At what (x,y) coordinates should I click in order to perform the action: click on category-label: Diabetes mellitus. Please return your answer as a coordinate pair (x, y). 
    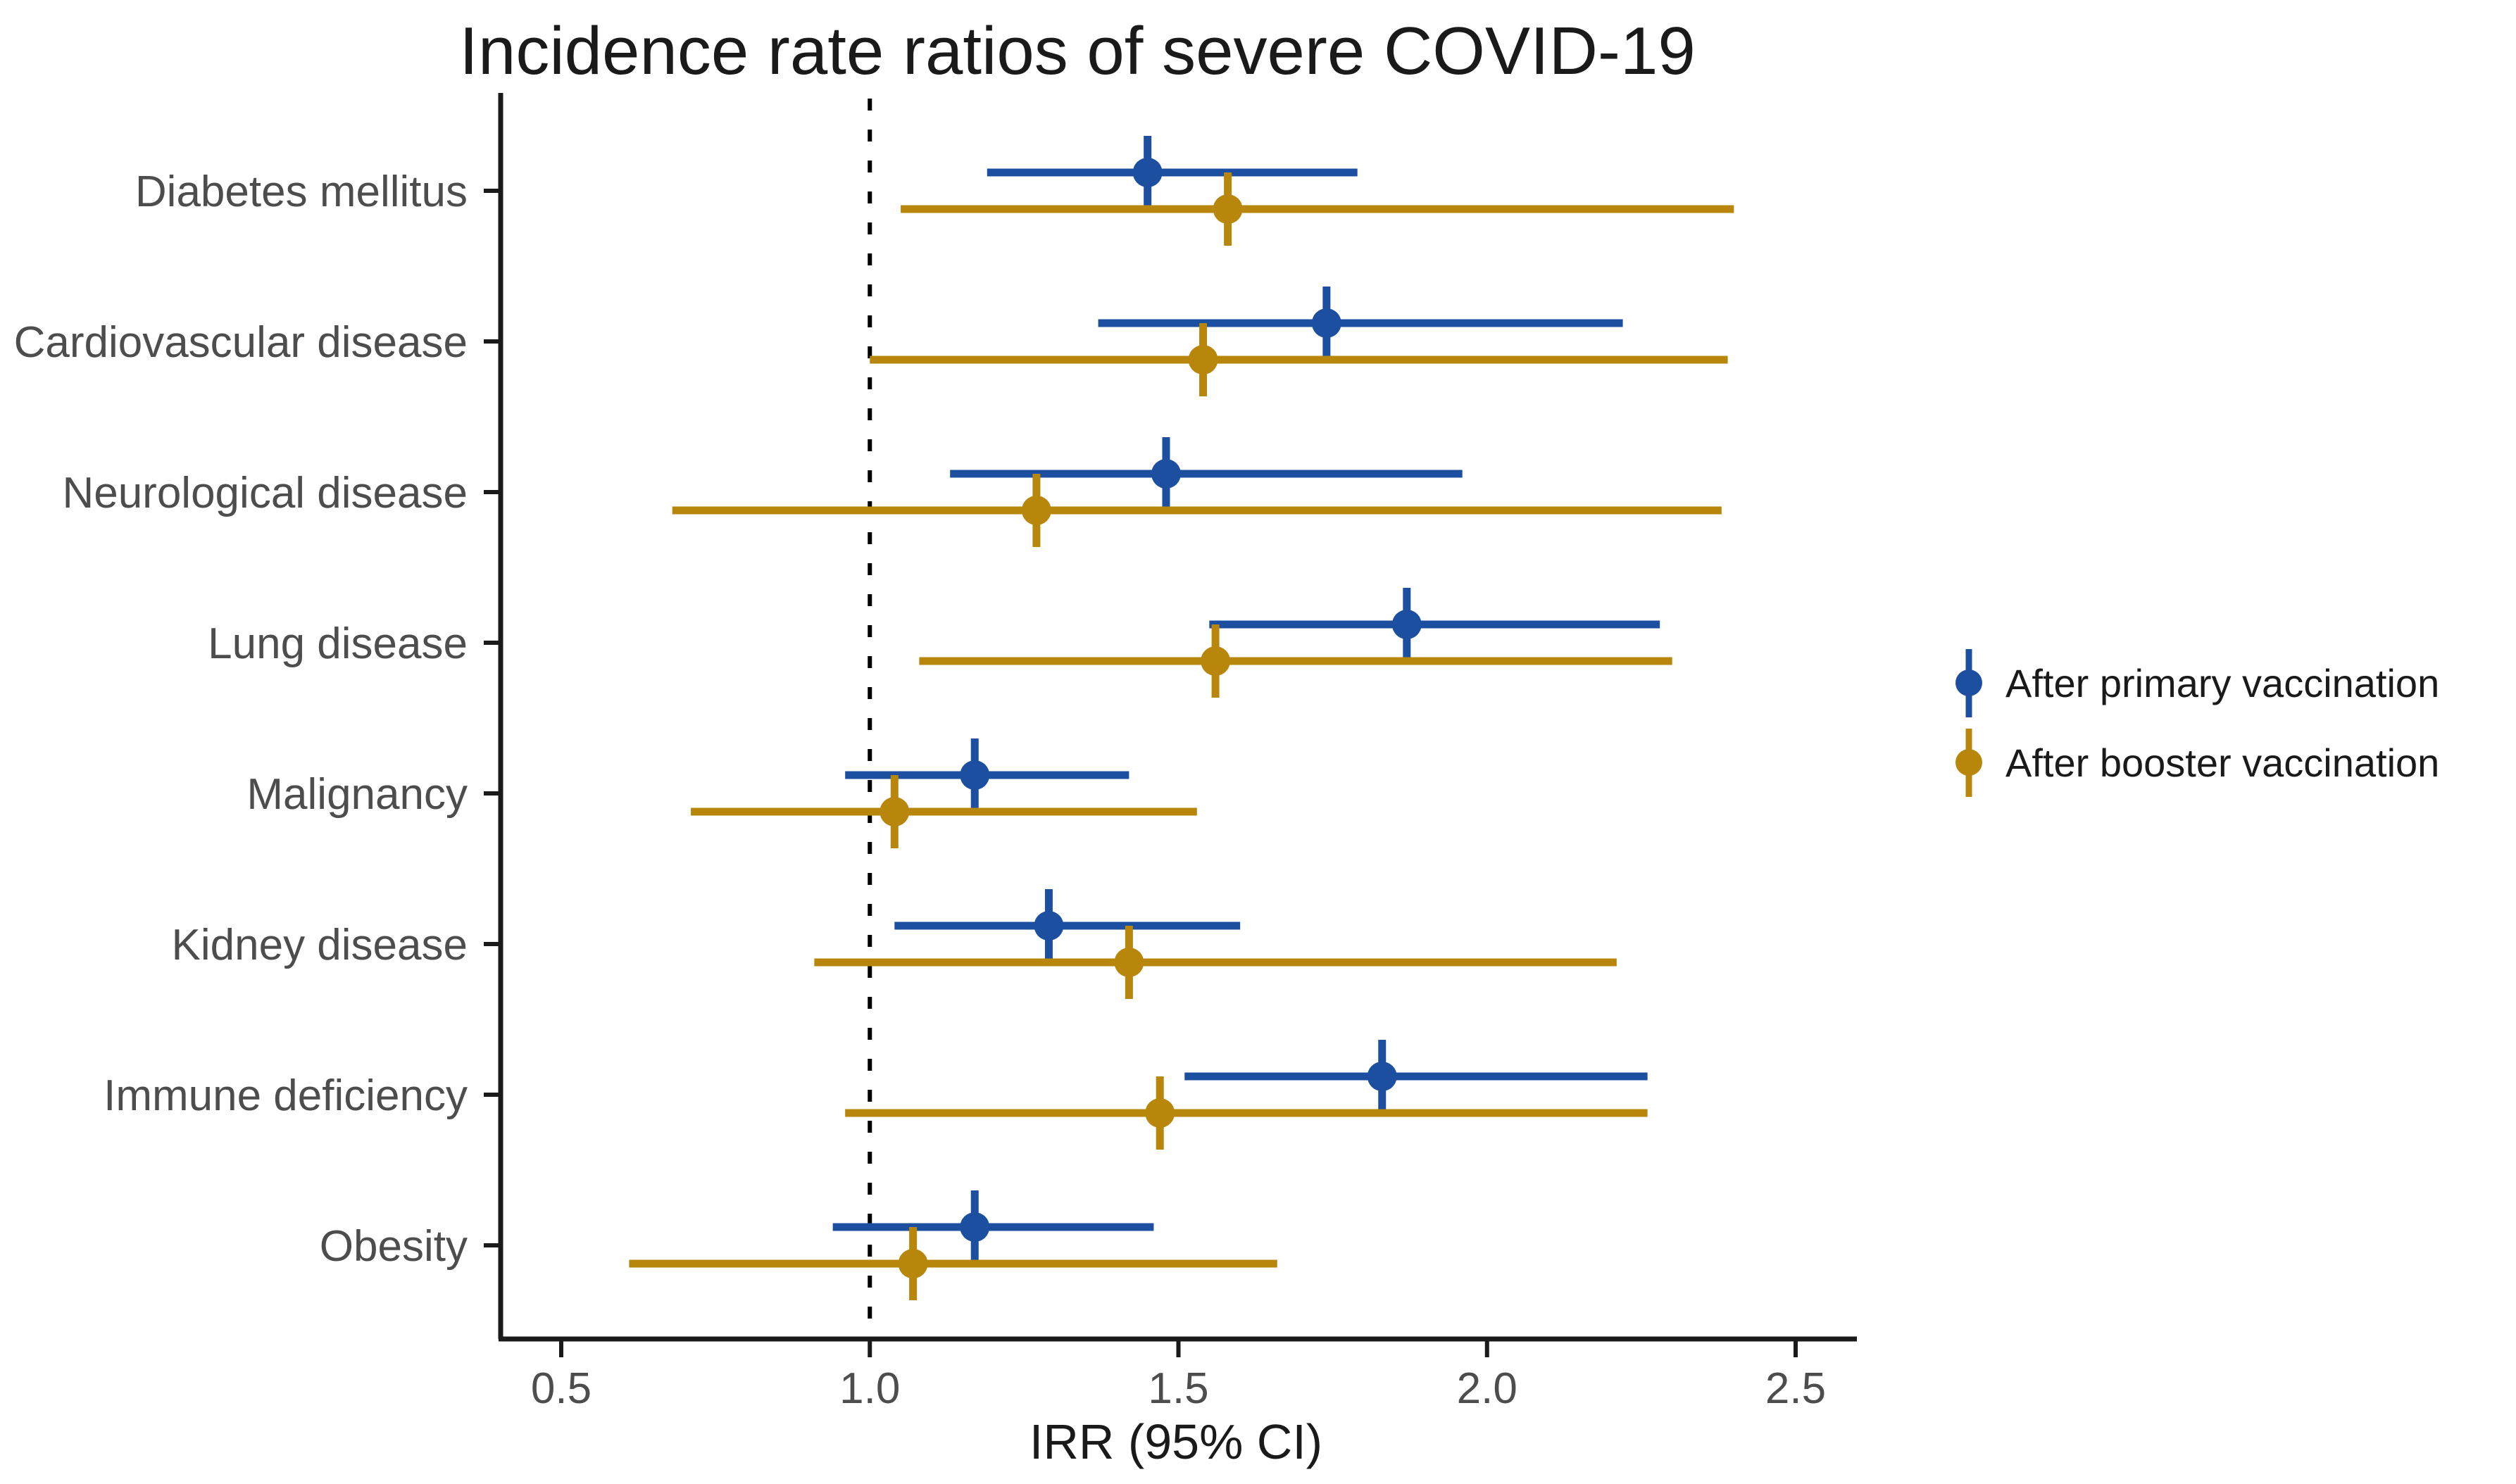
    Looking at the image, I should click on (301, 192).